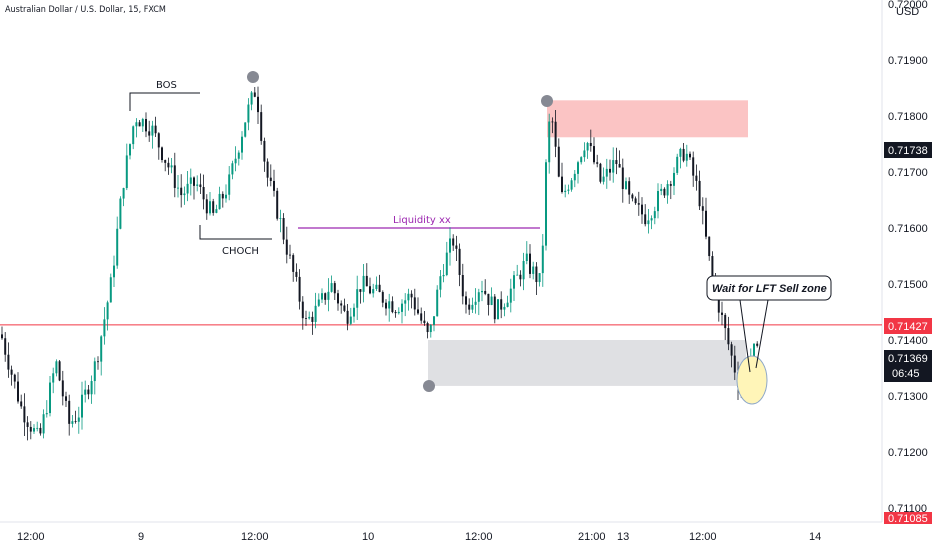  I want to click on choch-label: CHOCH, so click(240, 251).